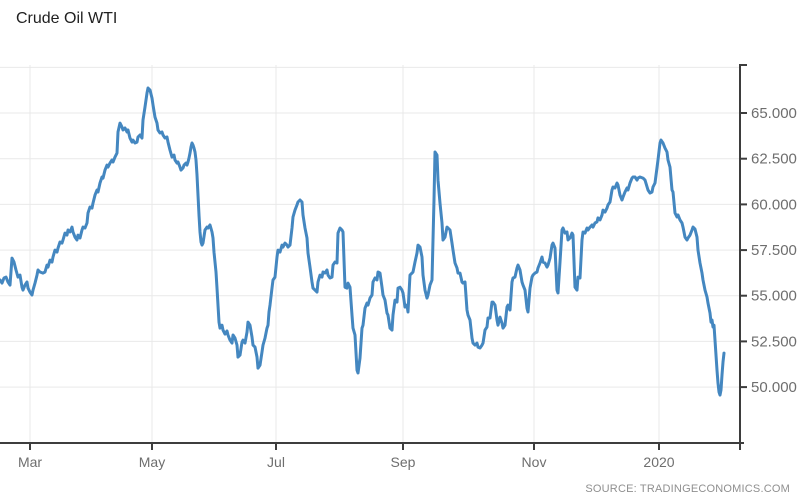 The height and width of the screenshot is (502, 800). Describe the element at coordinates (152, 462) in the screenshot. I see `x-tick-label: May` at that location.